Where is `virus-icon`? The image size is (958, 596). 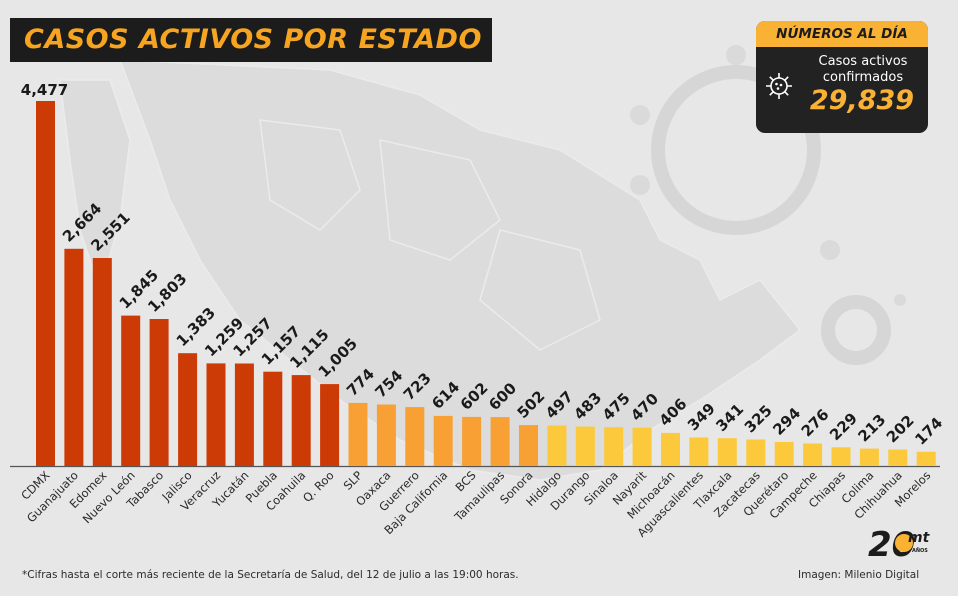 virus-icon is located at coordinates (779, 86).